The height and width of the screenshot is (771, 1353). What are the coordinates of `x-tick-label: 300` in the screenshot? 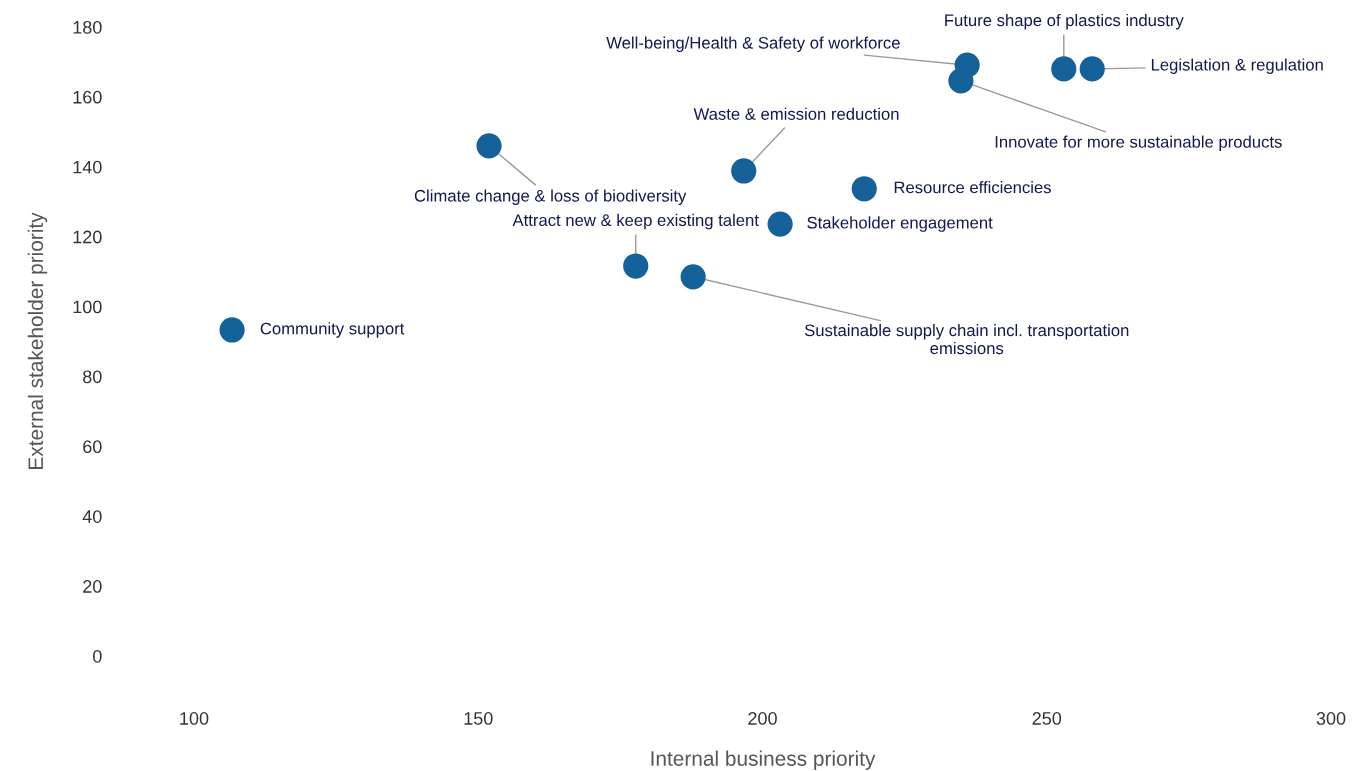 It's located at (1331, 718).